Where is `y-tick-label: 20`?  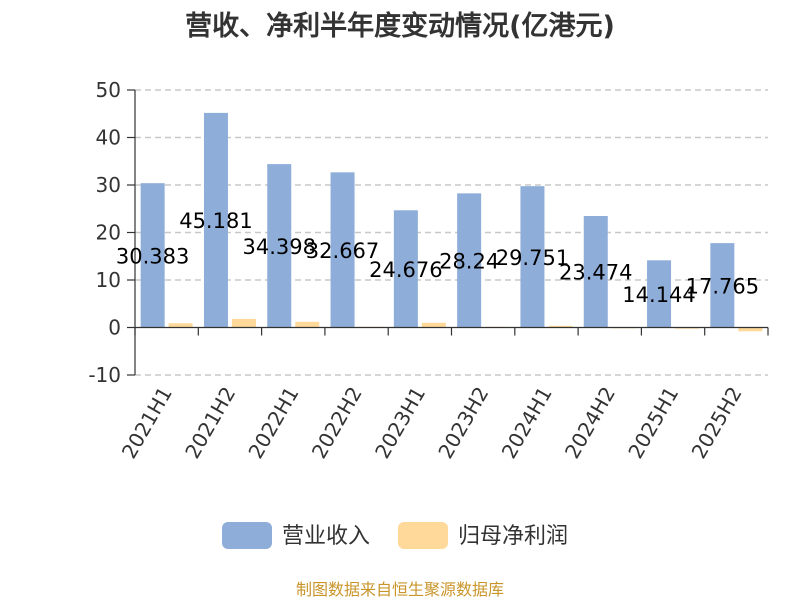 y-tick-label: 20 is located at coordinates (108, 233).